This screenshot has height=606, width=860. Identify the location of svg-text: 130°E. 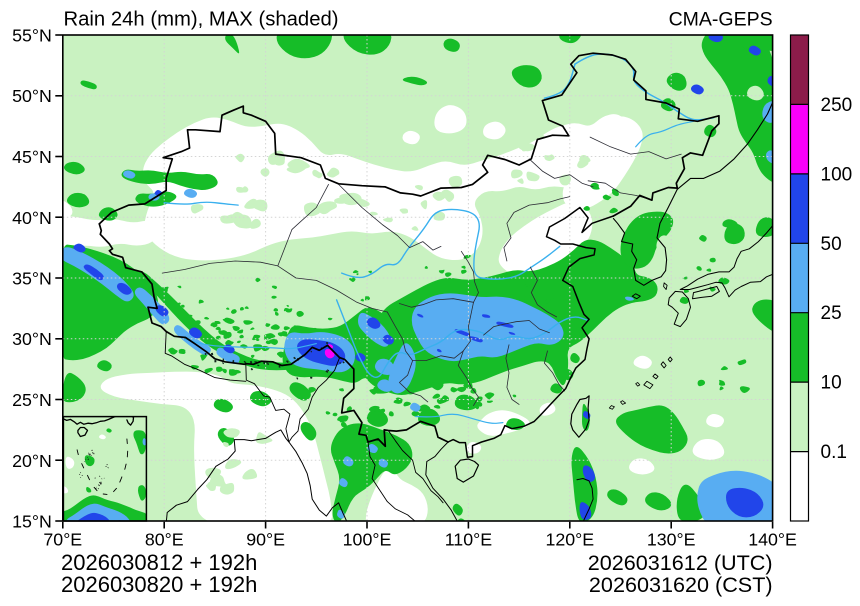
(671, 540).